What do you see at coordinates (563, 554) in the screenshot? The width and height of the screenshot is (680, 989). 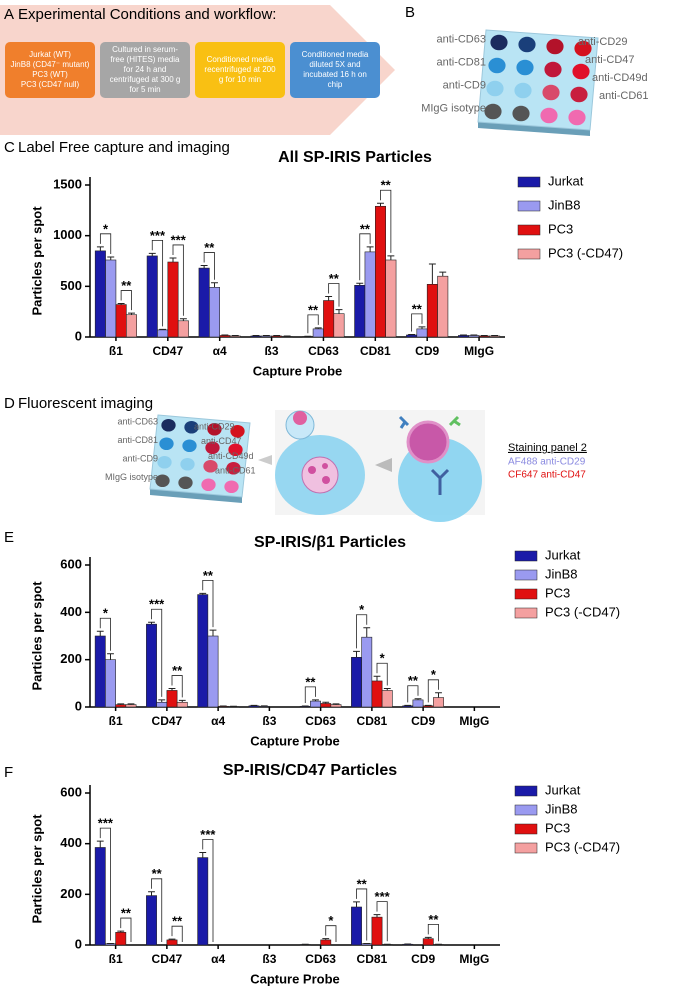 I see `legend-label: Jurkat` at bounding box center [563, 554].